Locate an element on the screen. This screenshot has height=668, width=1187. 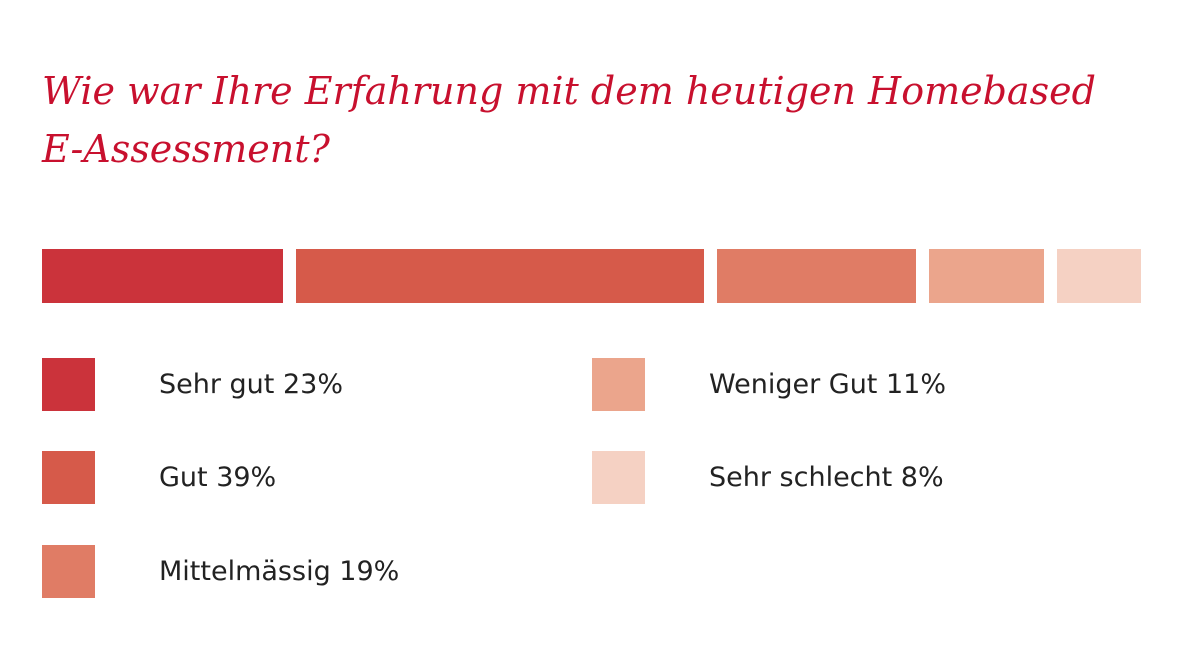
bar-segment-sehr-gut is located at coordinates (162, 276).